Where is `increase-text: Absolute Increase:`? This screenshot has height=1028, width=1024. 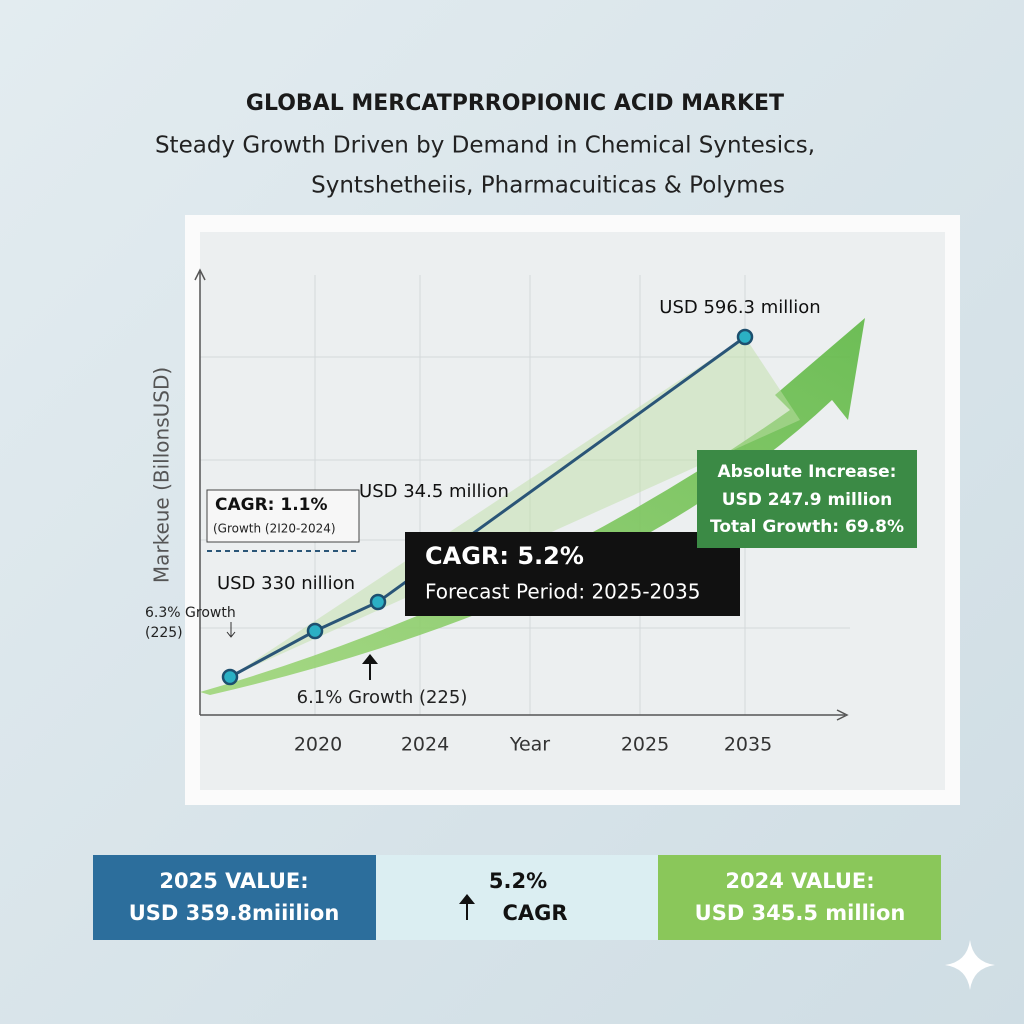
increase-text: Absolute Increase: is located at coordinates (807, 472).